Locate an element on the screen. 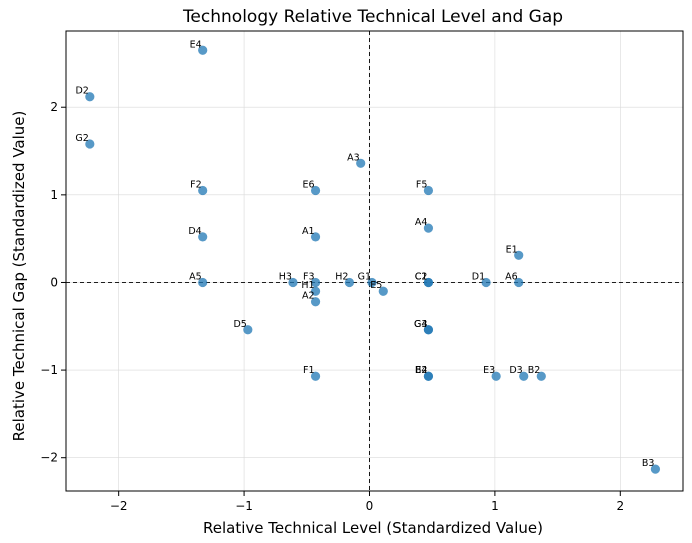  data-point-G2 is located at coordinates (90, 144).